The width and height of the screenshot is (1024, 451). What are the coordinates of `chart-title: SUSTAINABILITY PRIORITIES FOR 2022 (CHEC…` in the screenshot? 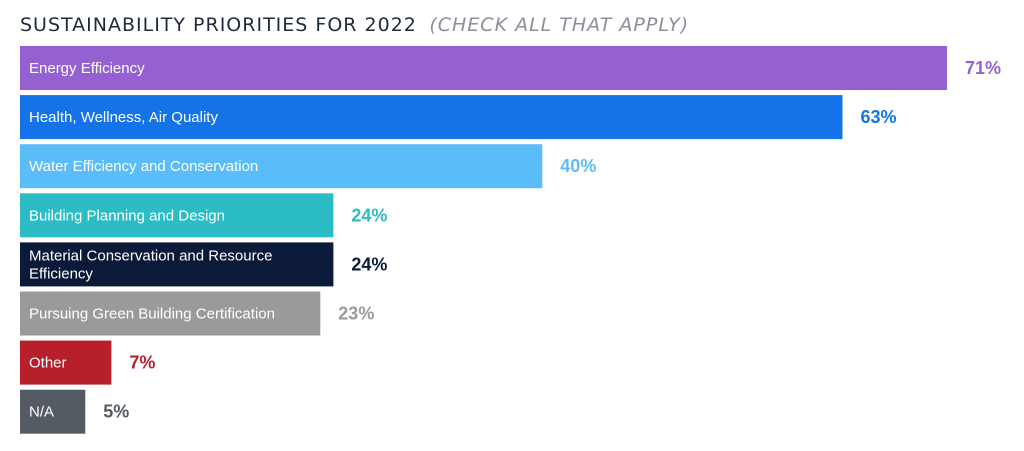 It's located at (354, 25).